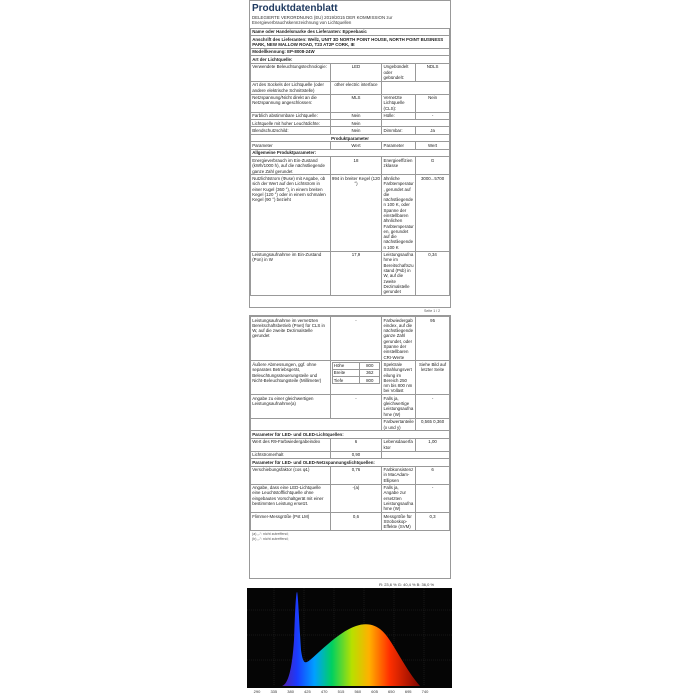  Describe the element at coordinates (290, 475) in the screenshot. I see `param-label: Verschiebungsfaktor (cos φ1)` at that location.